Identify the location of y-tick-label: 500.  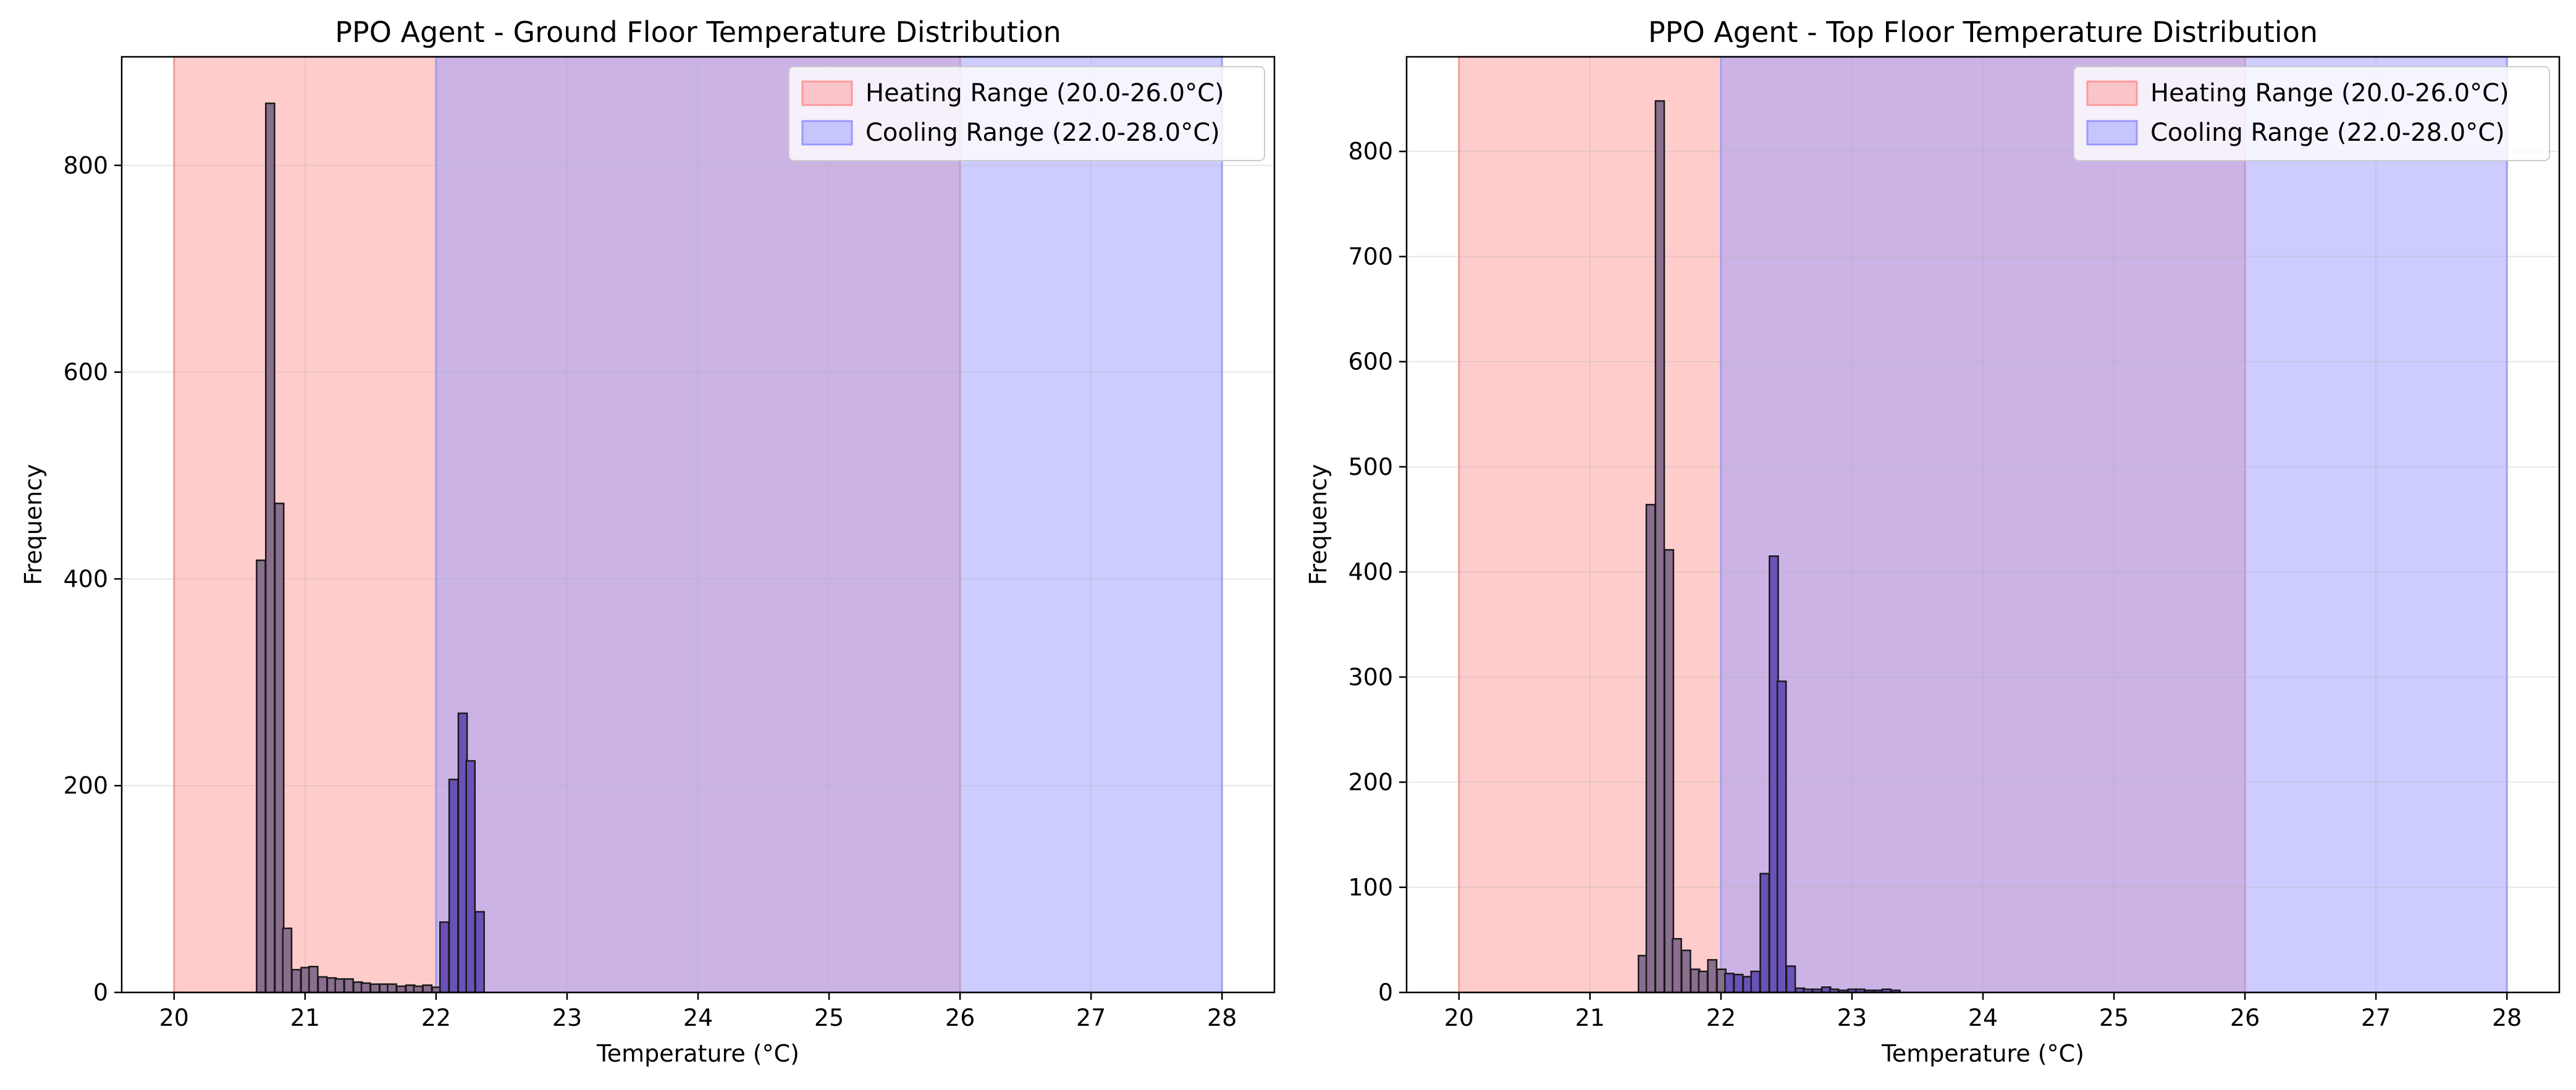
(1370, 466).